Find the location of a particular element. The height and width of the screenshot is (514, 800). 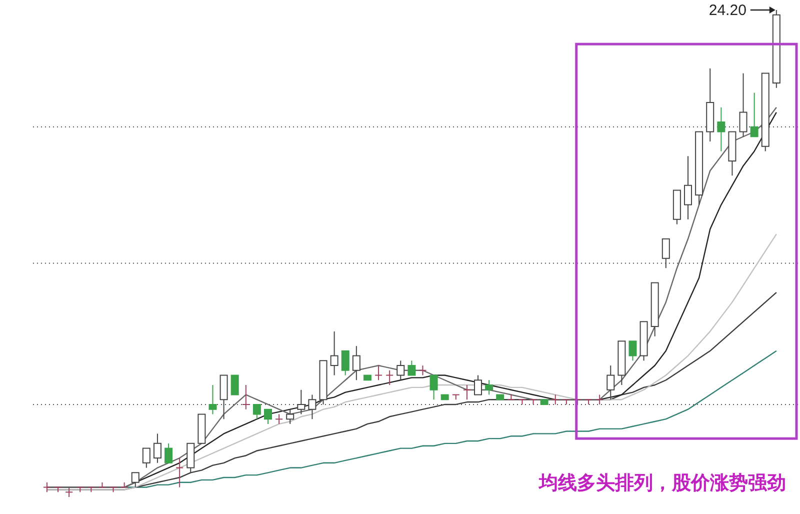

annotation: 24.20 is located at coordinates (727, 10).